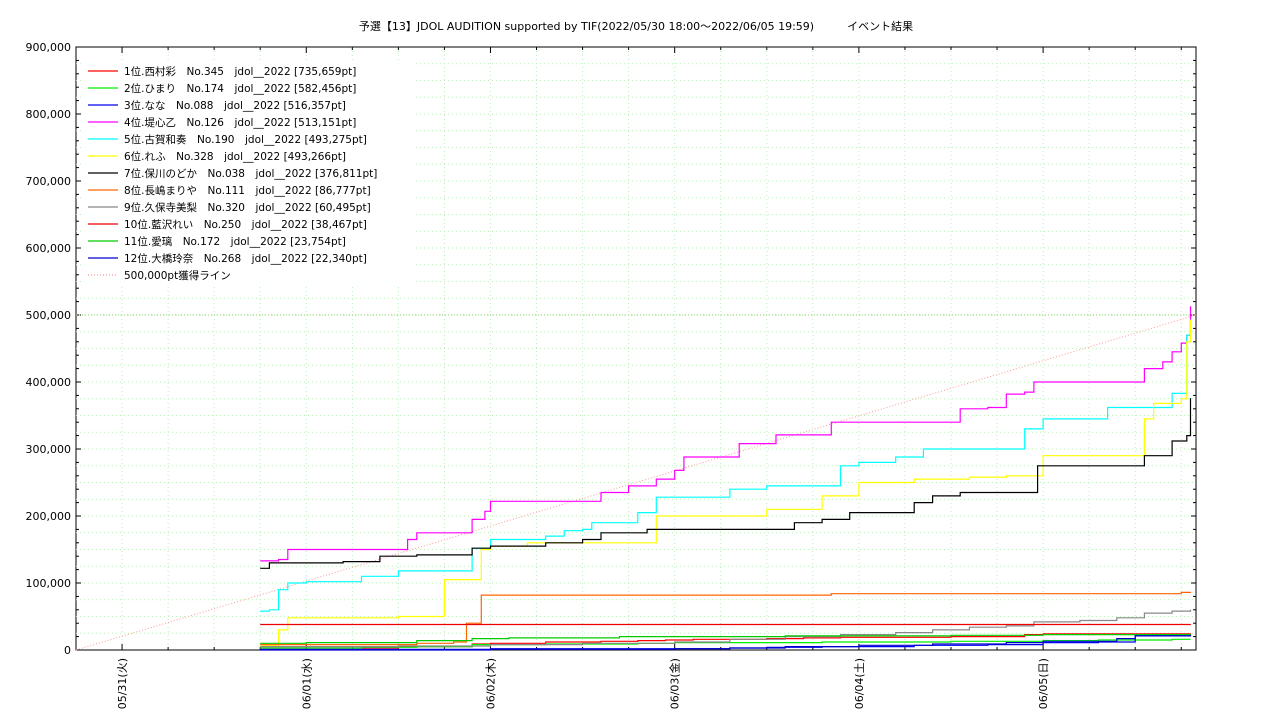 The height and width of the screenshot is (720, 1280). Describe the element at coordinates (675, 683) in the screenshot. I see `x-tick-label: 06/03(金)` at that location.